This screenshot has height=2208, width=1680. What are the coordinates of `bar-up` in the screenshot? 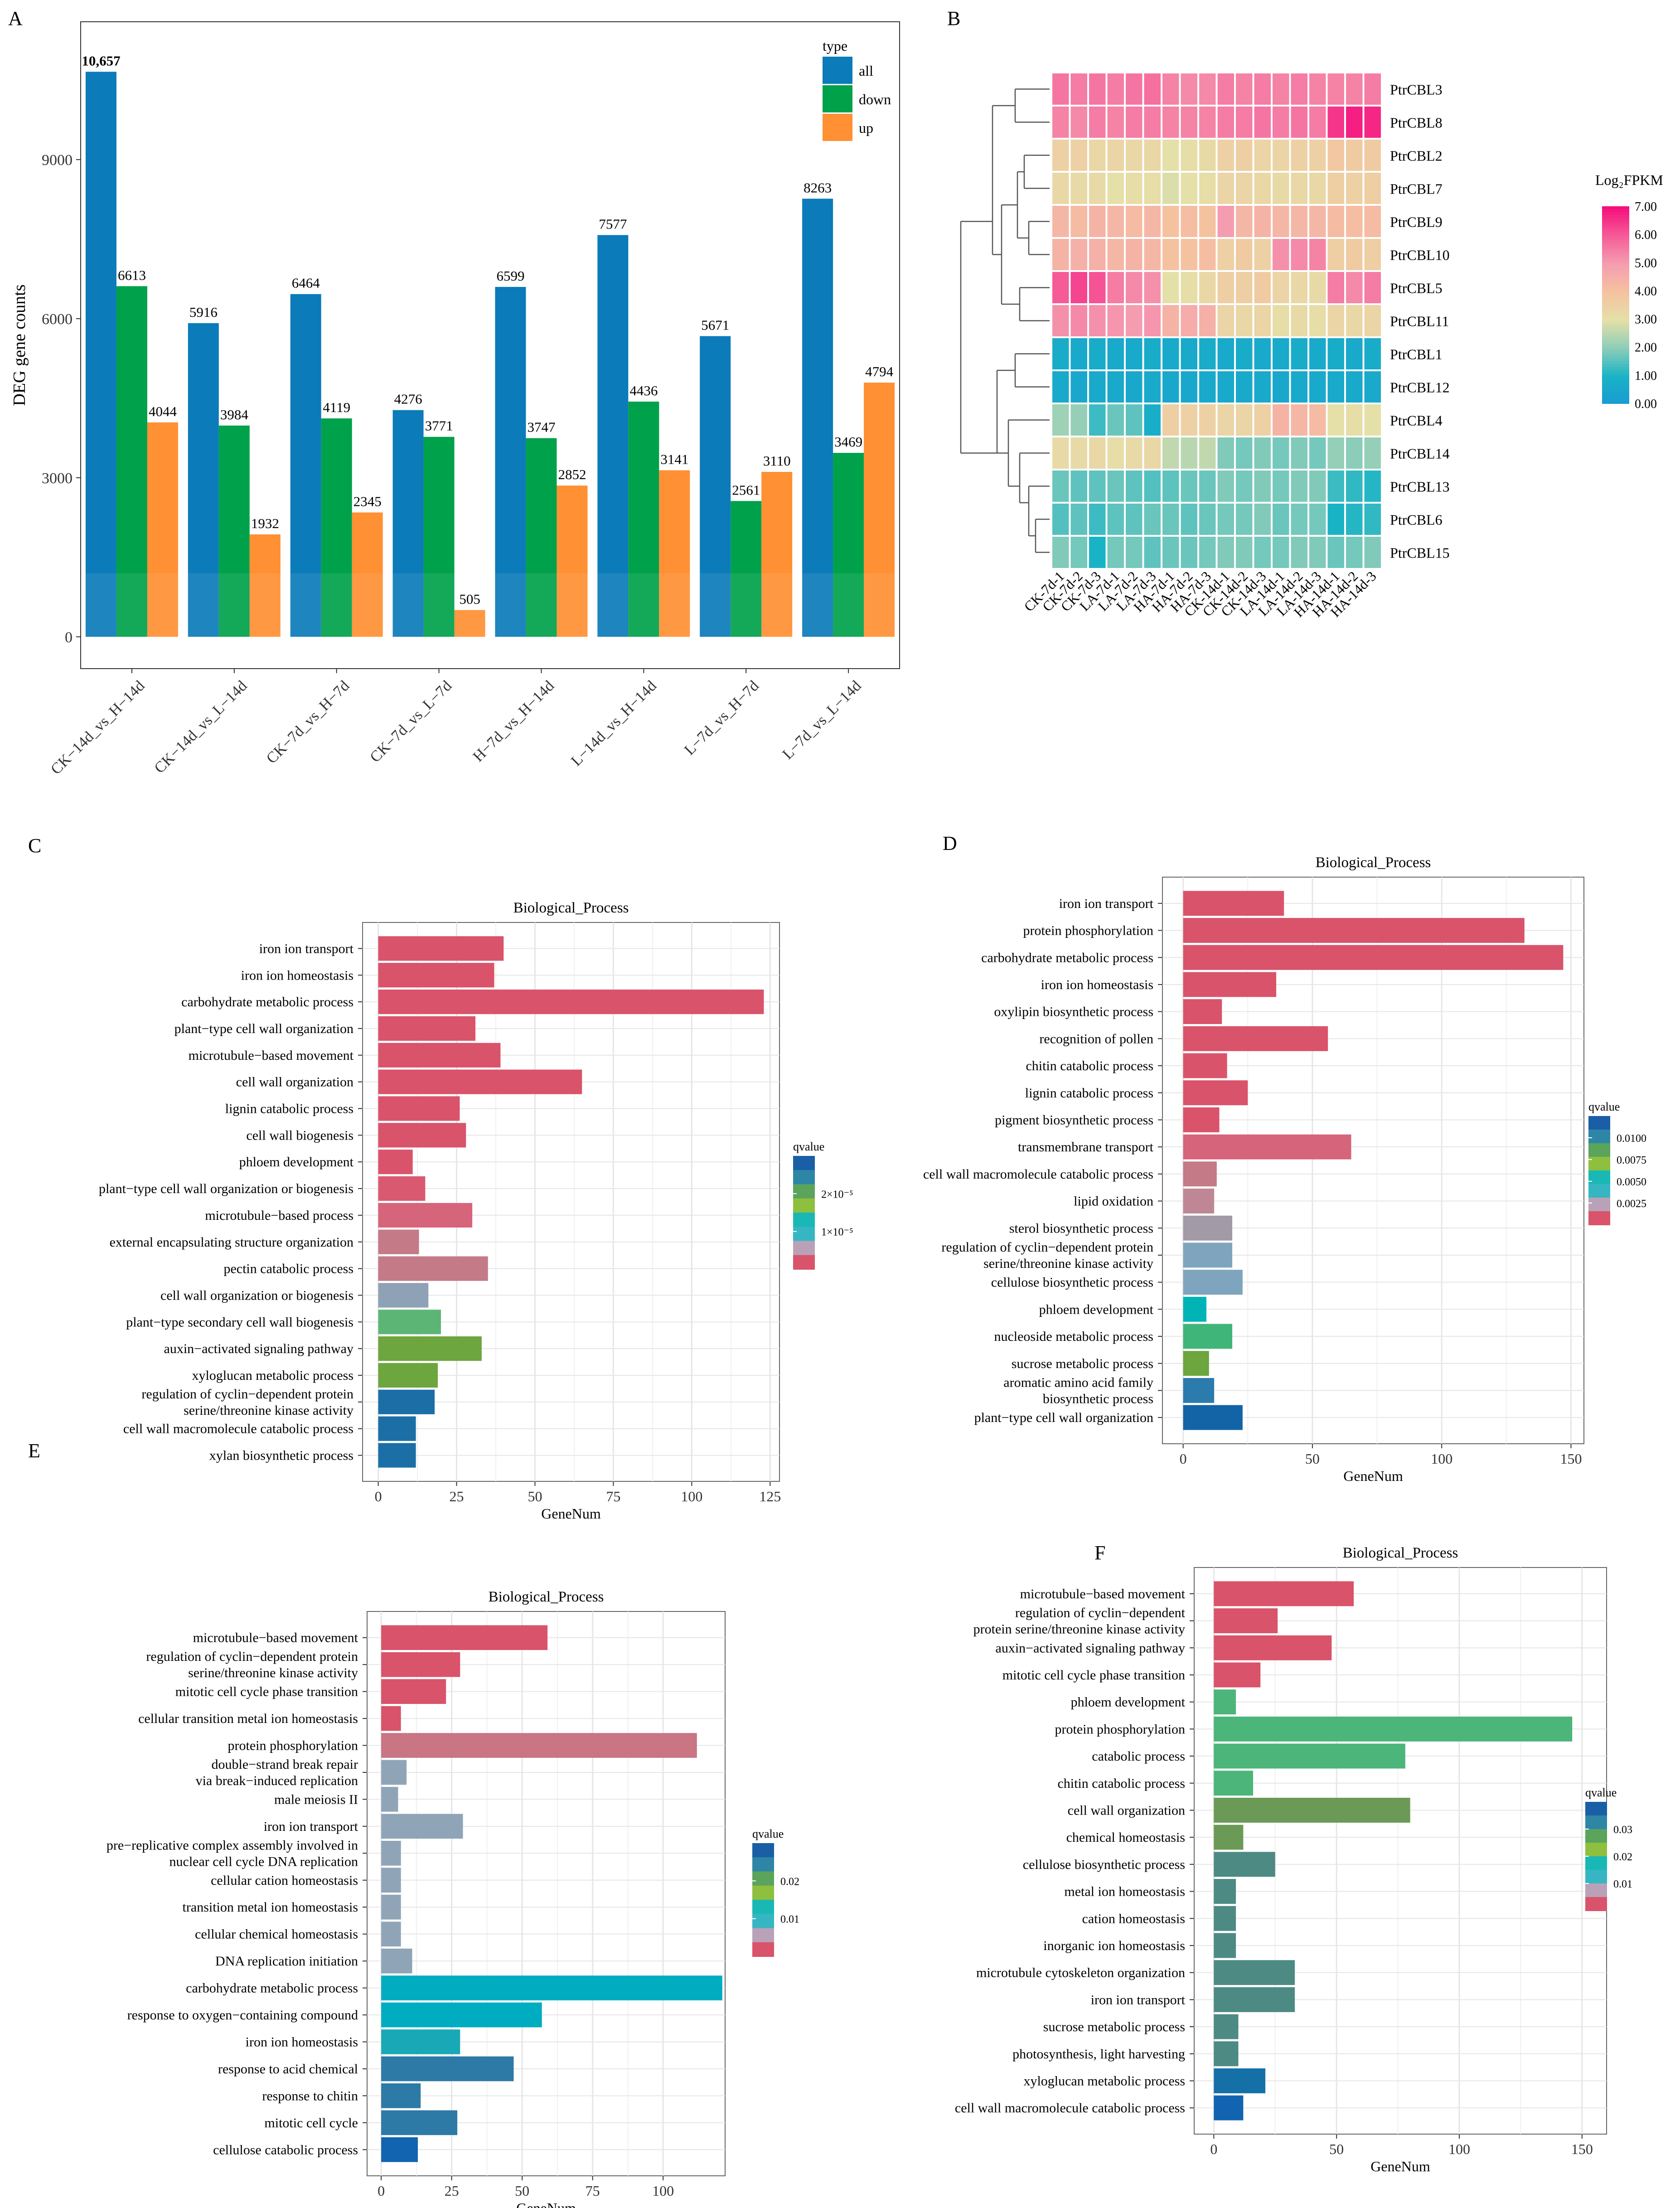 It's located at (162, 529).